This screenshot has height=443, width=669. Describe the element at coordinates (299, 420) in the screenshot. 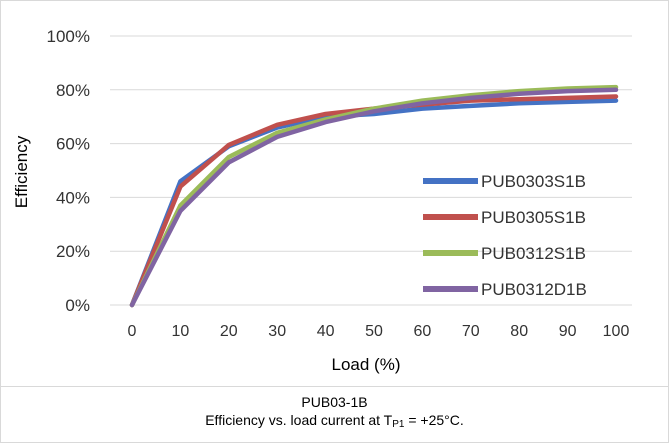

I see `caption-text-before: Efficiency vs. load current at T` at that location.